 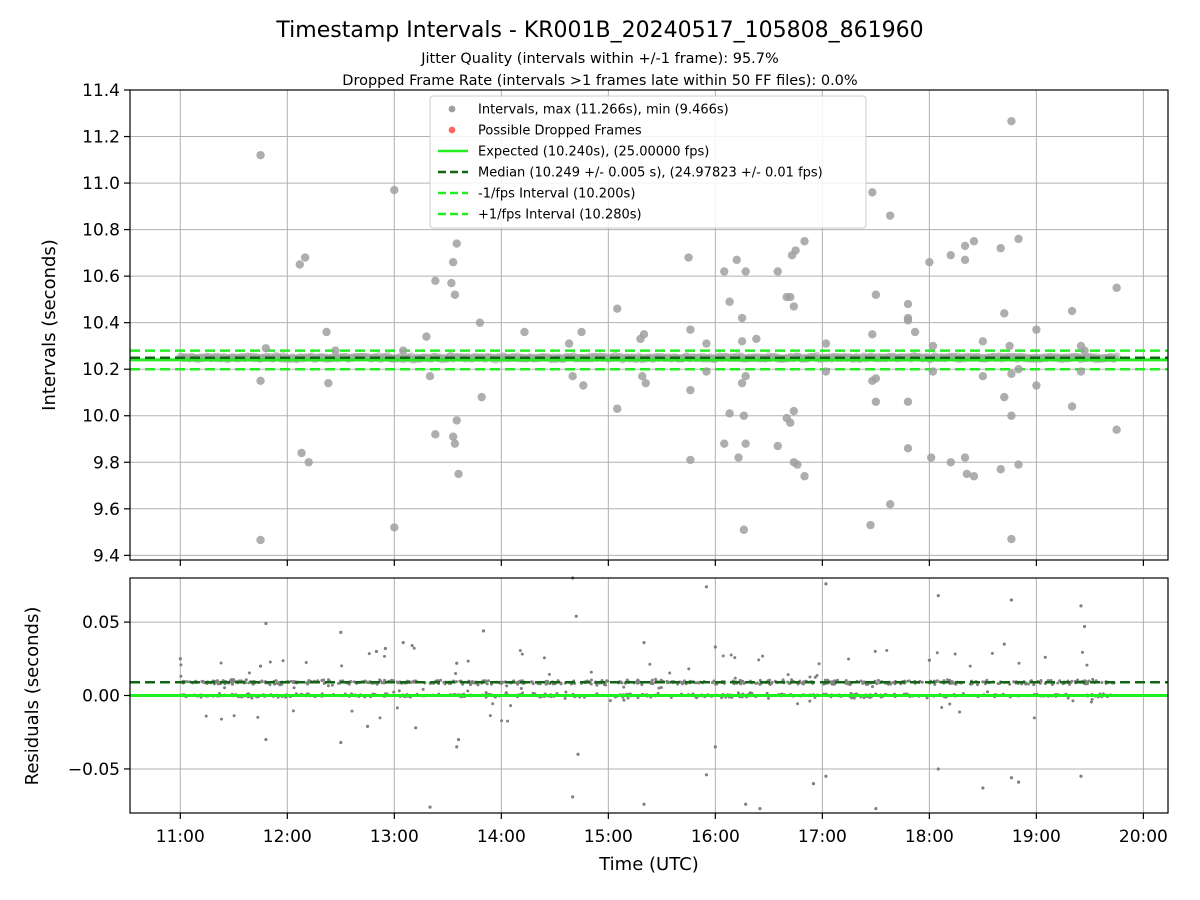 What do you see at coordinates (106, 510) in the screenshot?
I see `y-tick-label: 9.6` at bounding box center [106, 510].